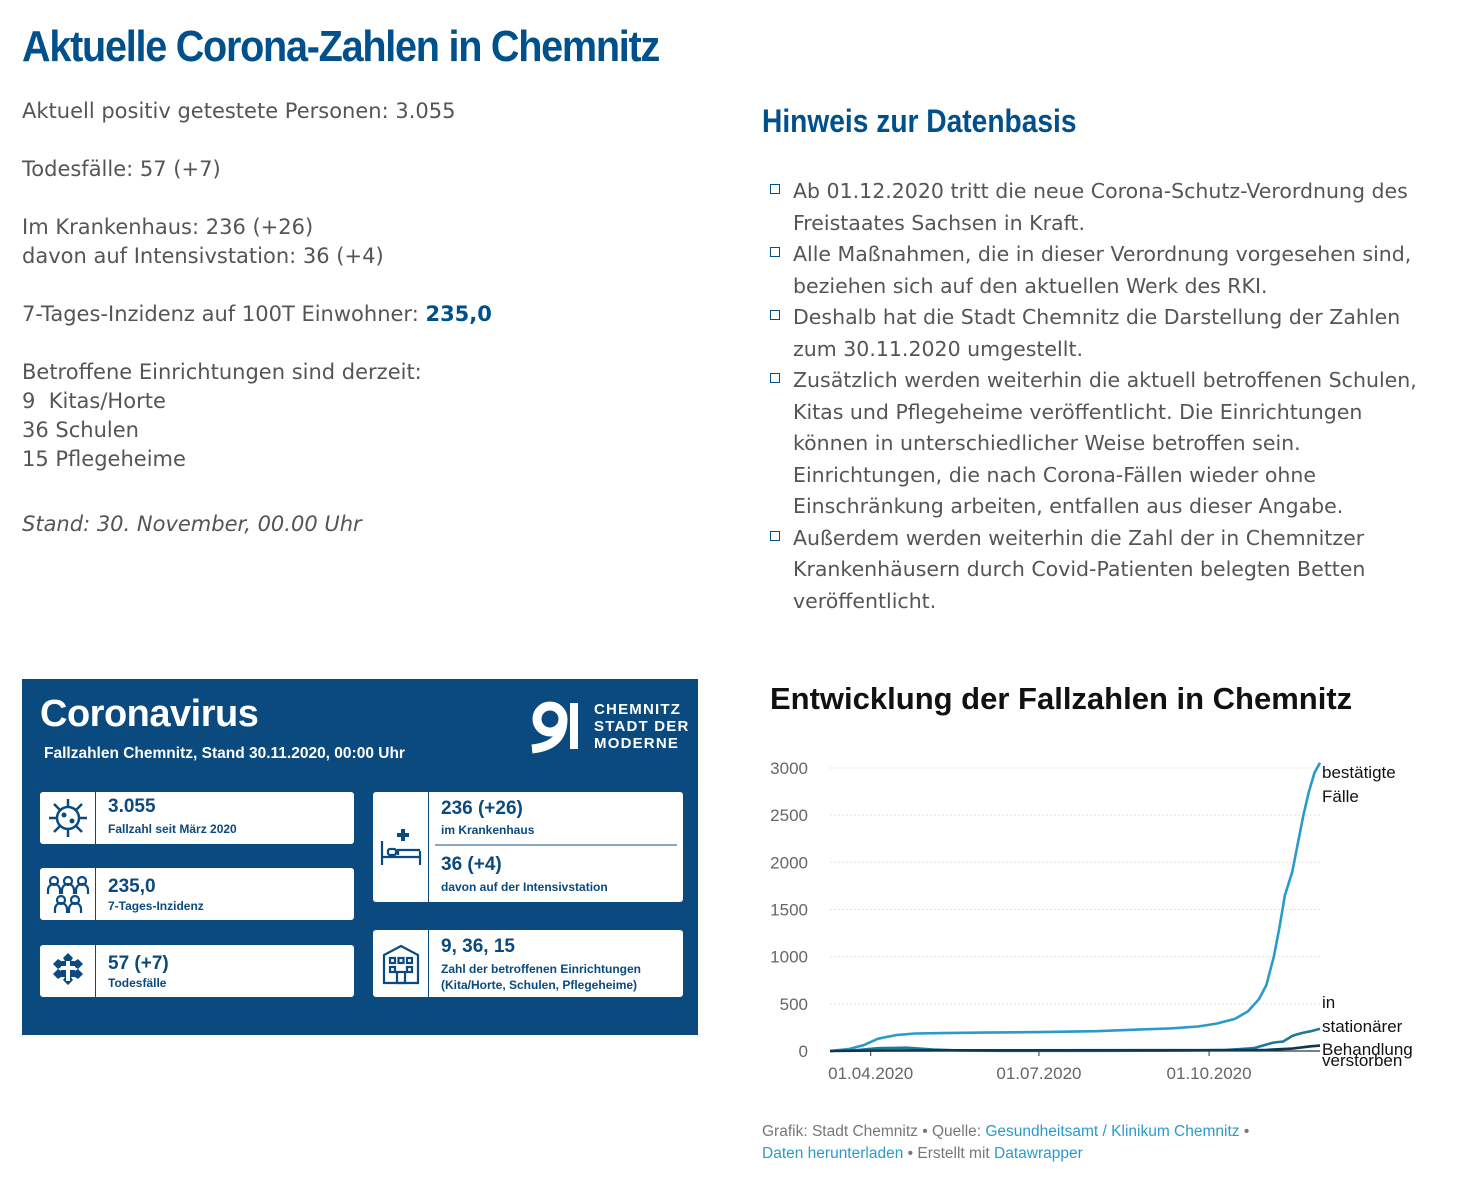  What do you see at coordinates (1038, 1073) in the screenshot?
I see `x-tick-label: 01.07.2020` at bounding box center [1038, 1073].